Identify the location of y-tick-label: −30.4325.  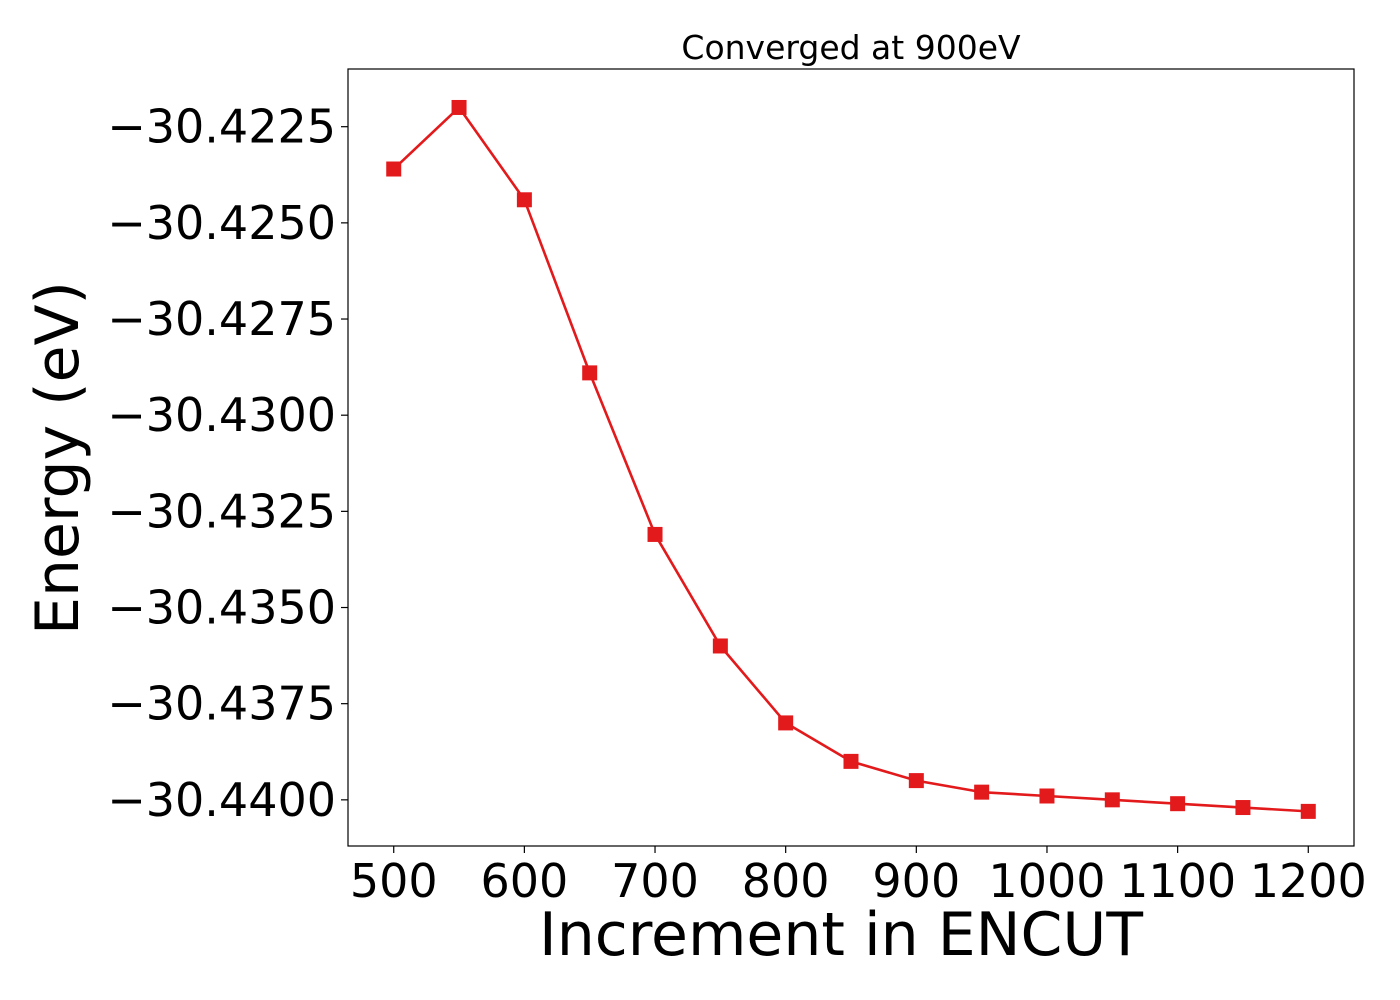
(221, 511).